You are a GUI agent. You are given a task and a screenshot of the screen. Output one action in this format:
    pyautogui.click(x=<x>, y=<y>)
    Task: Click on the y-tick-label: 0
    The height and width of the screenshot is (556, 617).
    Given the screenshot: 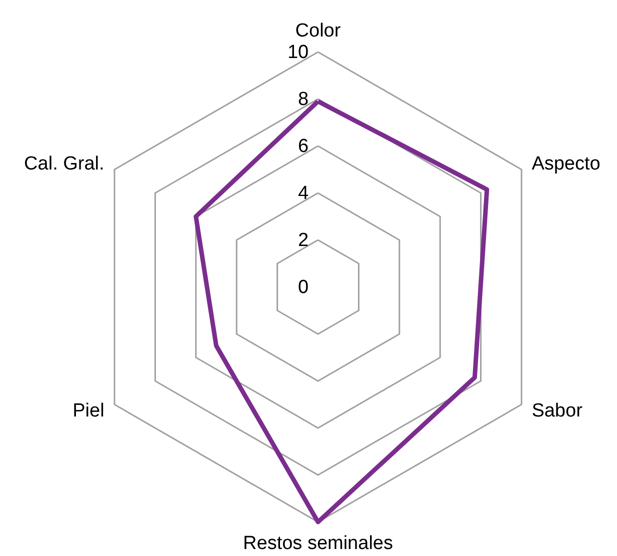 What is the action you would take?
    pyautogui.click(x=303, y=287)
    